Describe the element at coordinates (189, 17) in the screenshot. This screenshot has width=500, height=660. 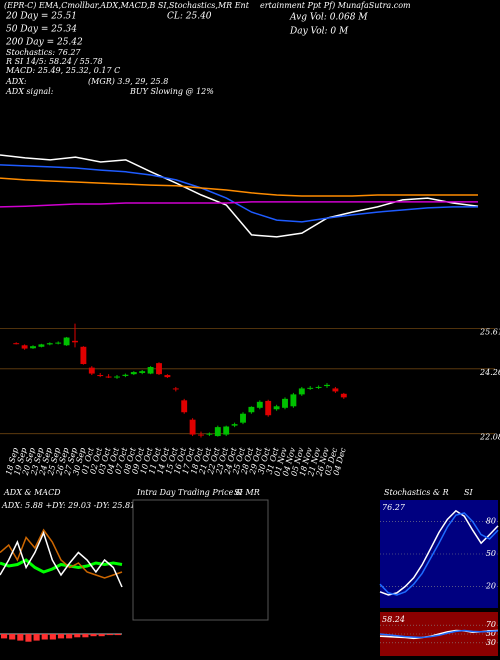
I see `close: CL: 25.40` at that location.